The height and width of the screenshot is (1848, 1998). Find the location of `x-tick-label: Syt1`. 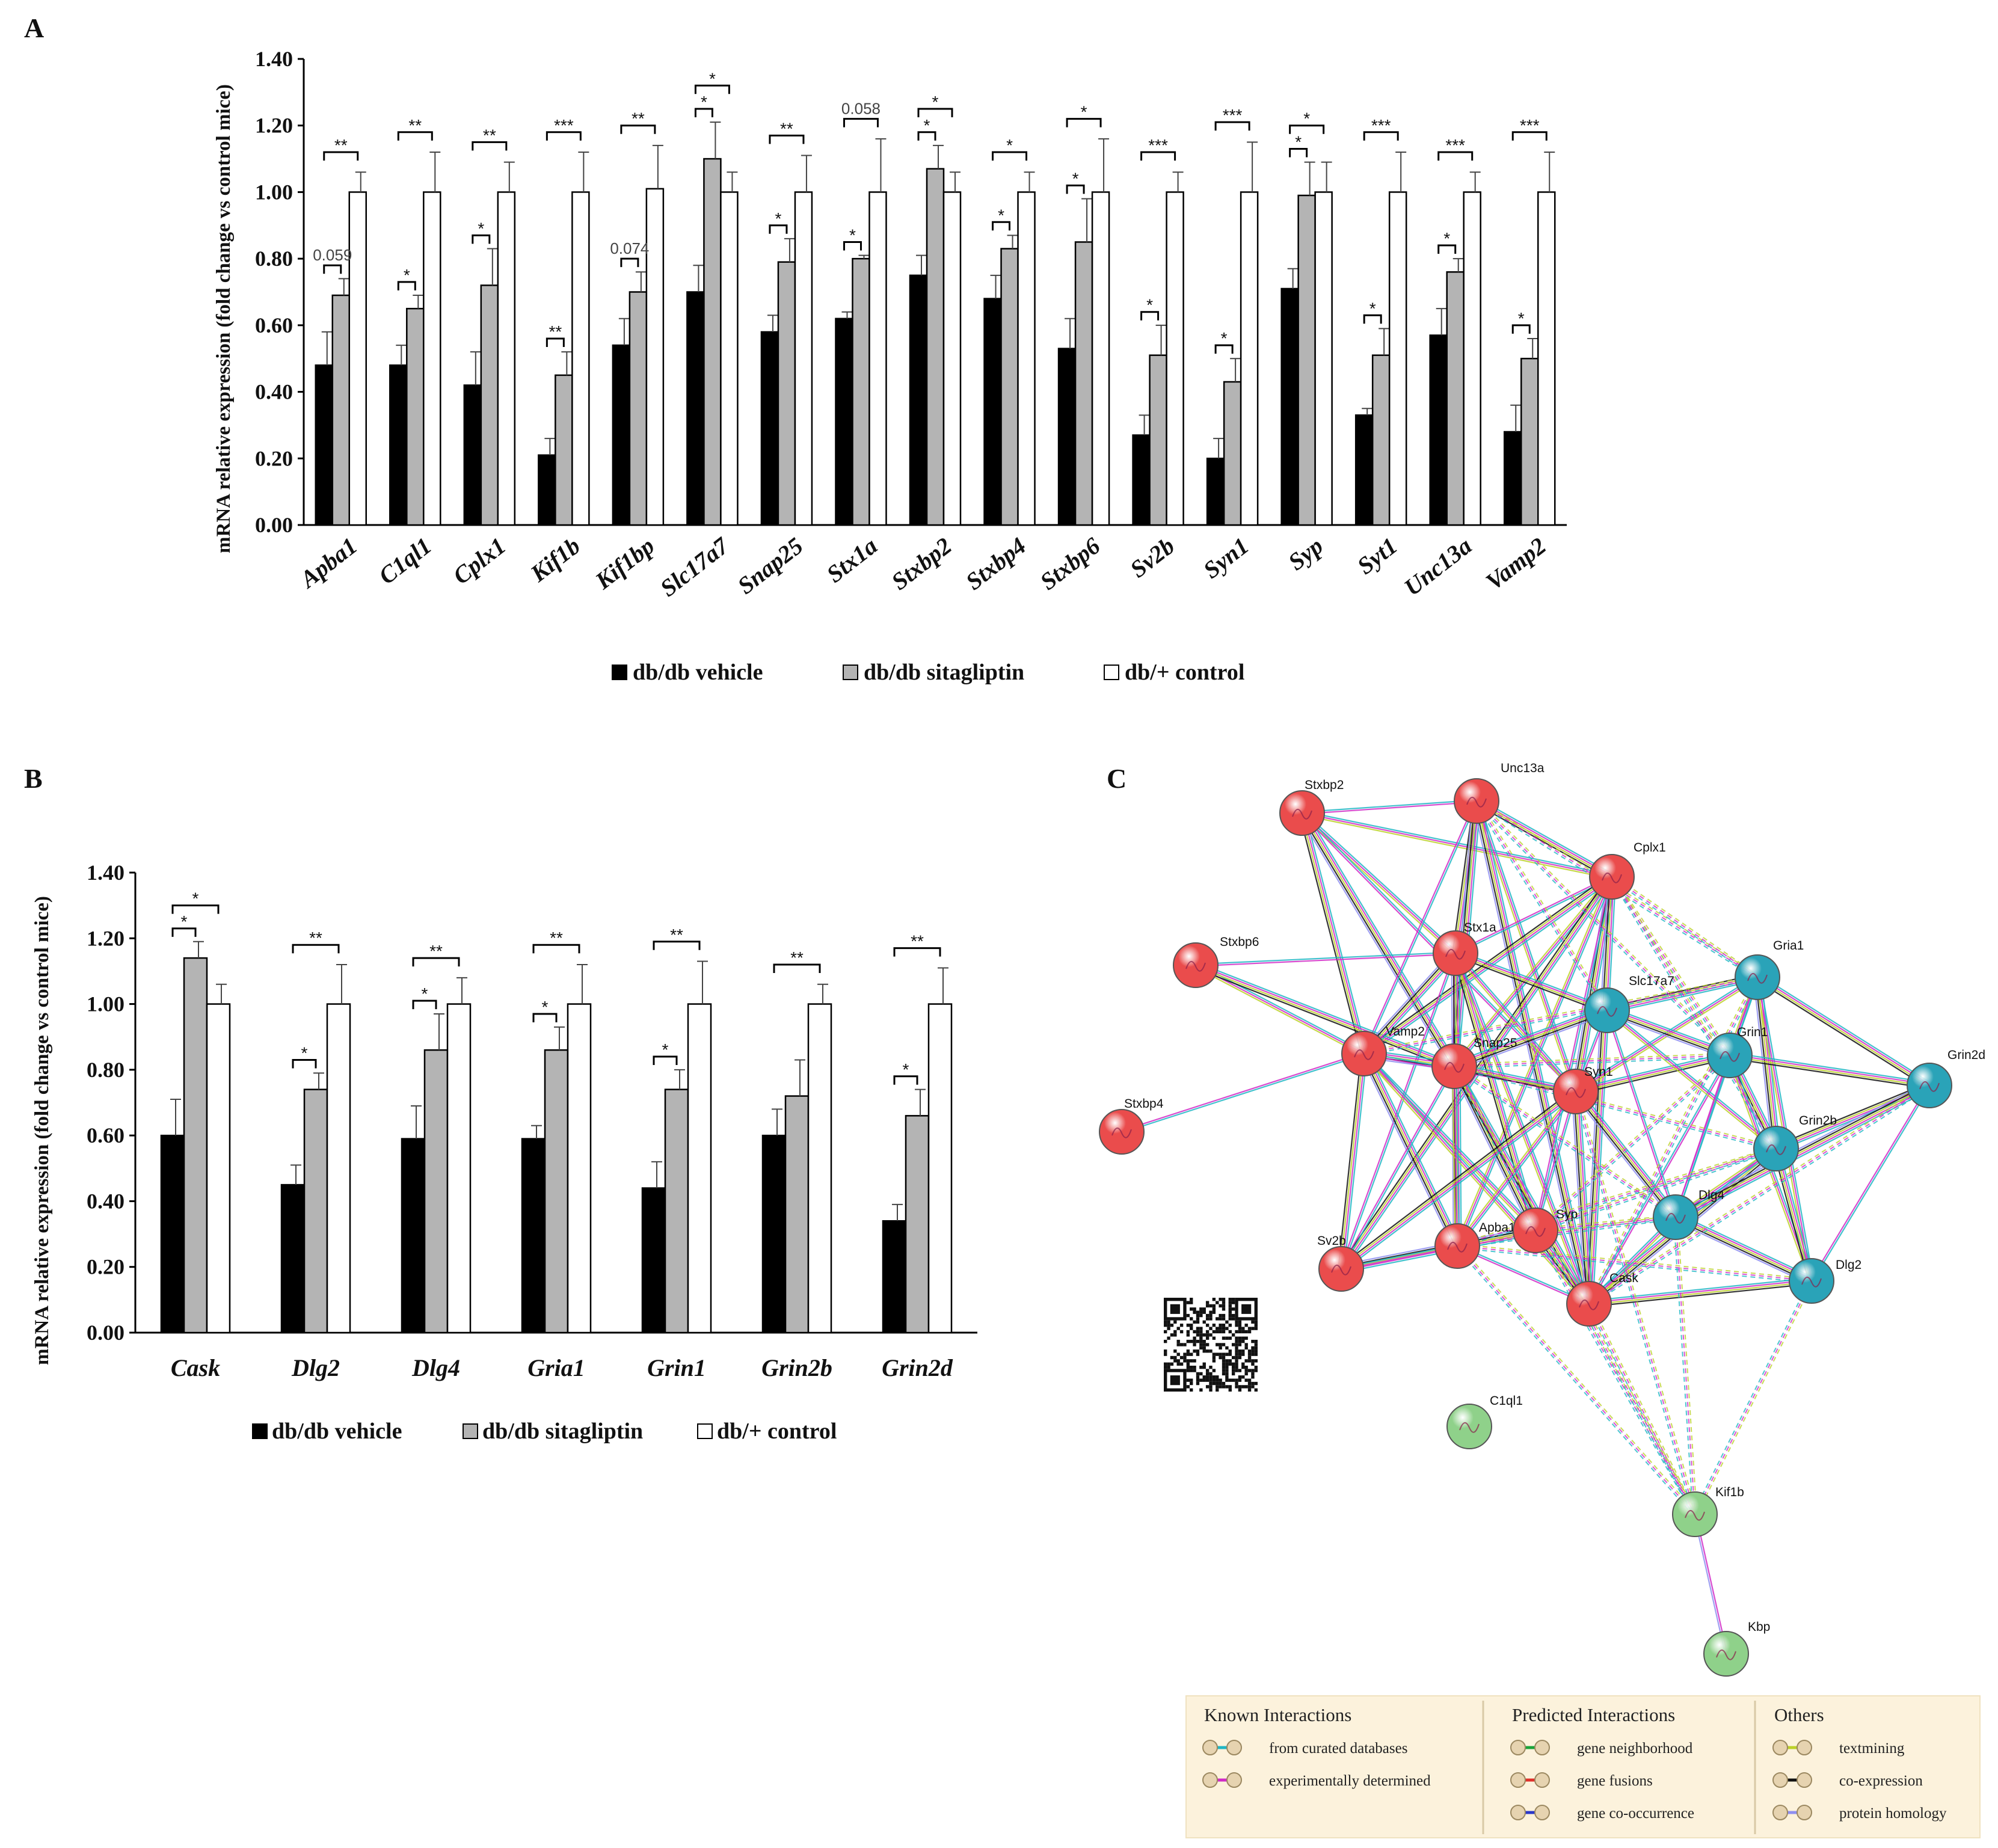

x-tick-label: Syt1 is located at coordinates (1377, 556).